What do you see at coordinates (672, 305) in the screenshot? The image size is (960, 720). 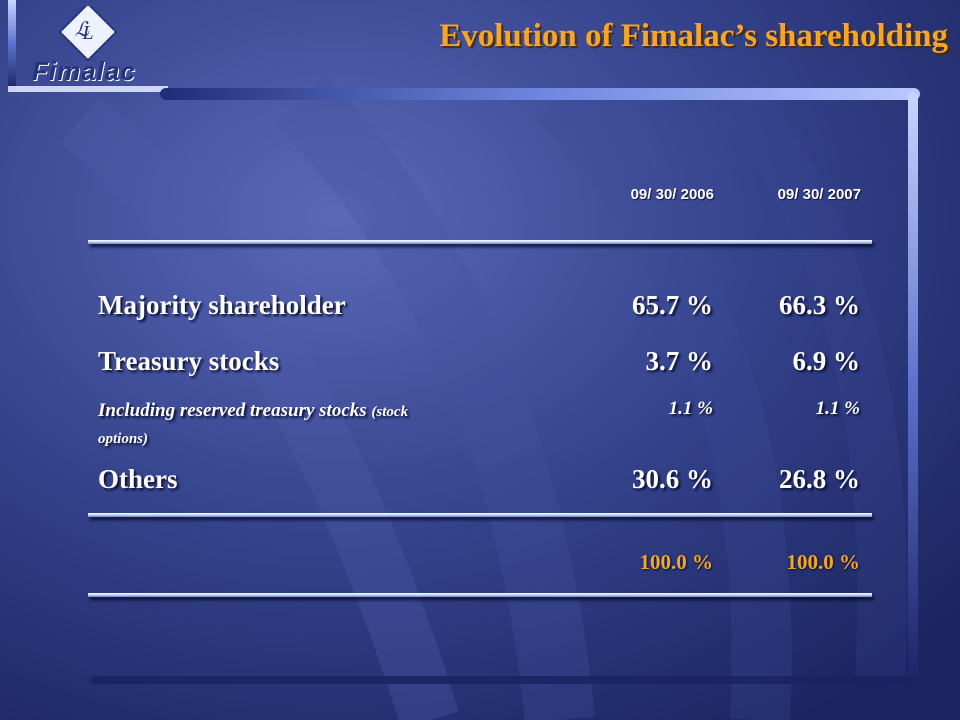 I see `value-majority-2006: 65.7 %` at bounding box center [672, 305].